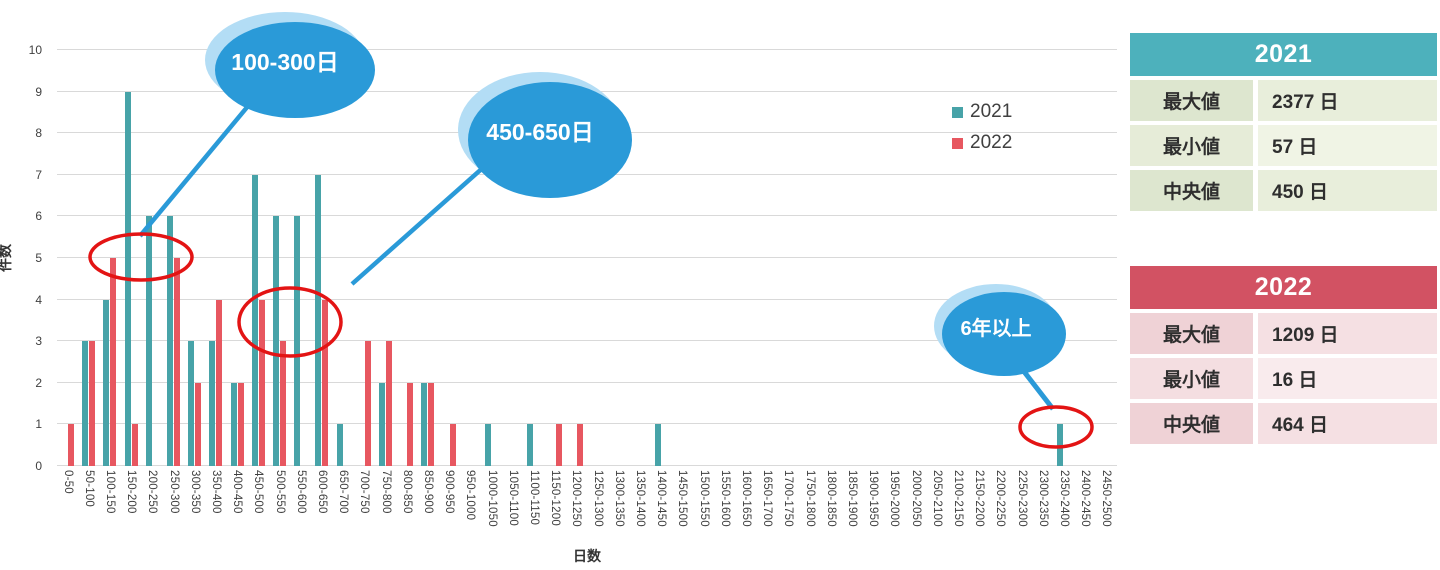 The image size is (1440, 570). What do you see at coordinates (216, 492) in the screenshot?
I see `x-tick-label-350-400: 350-400` at bounding box center [216, 492].